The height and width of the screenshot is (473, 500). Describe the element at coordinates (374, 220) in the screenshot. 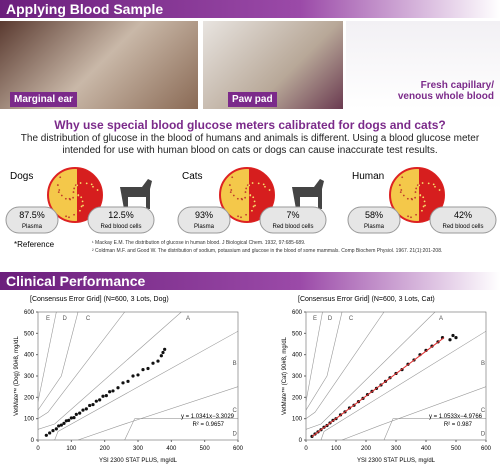

I see `plasma-pill` at that location.